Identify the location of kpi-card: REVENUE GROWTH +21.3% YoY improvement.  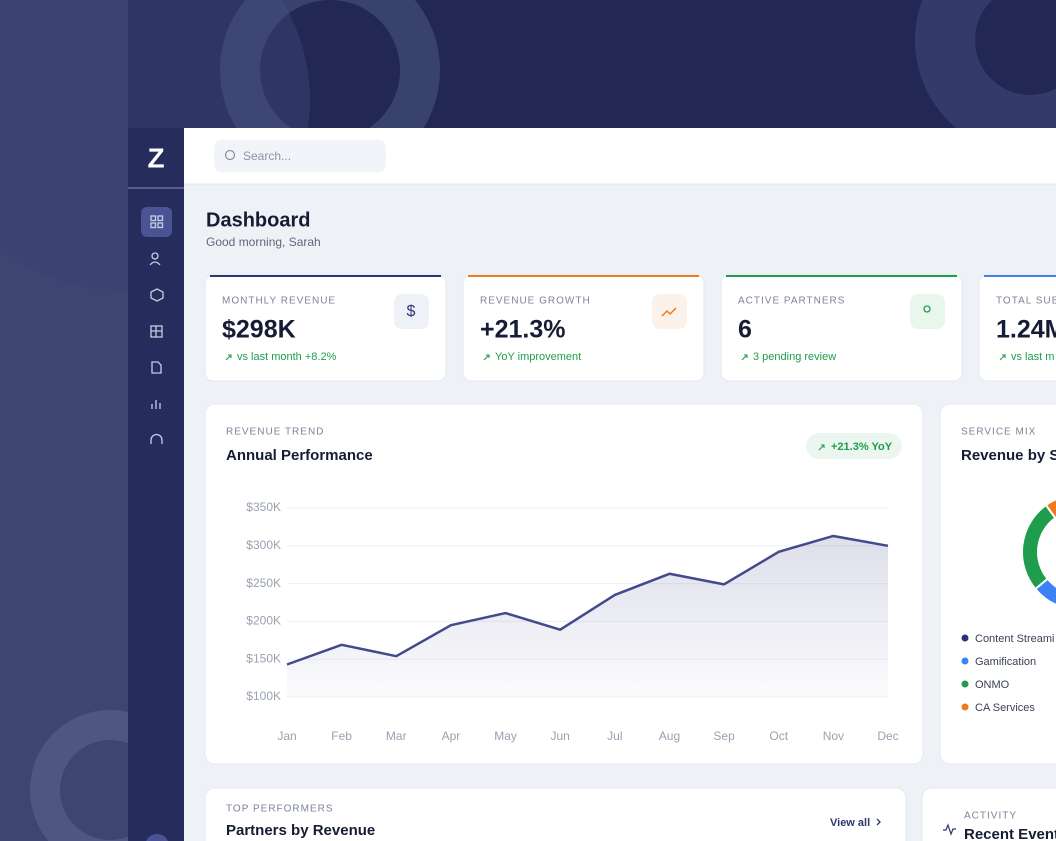
(583, 328).